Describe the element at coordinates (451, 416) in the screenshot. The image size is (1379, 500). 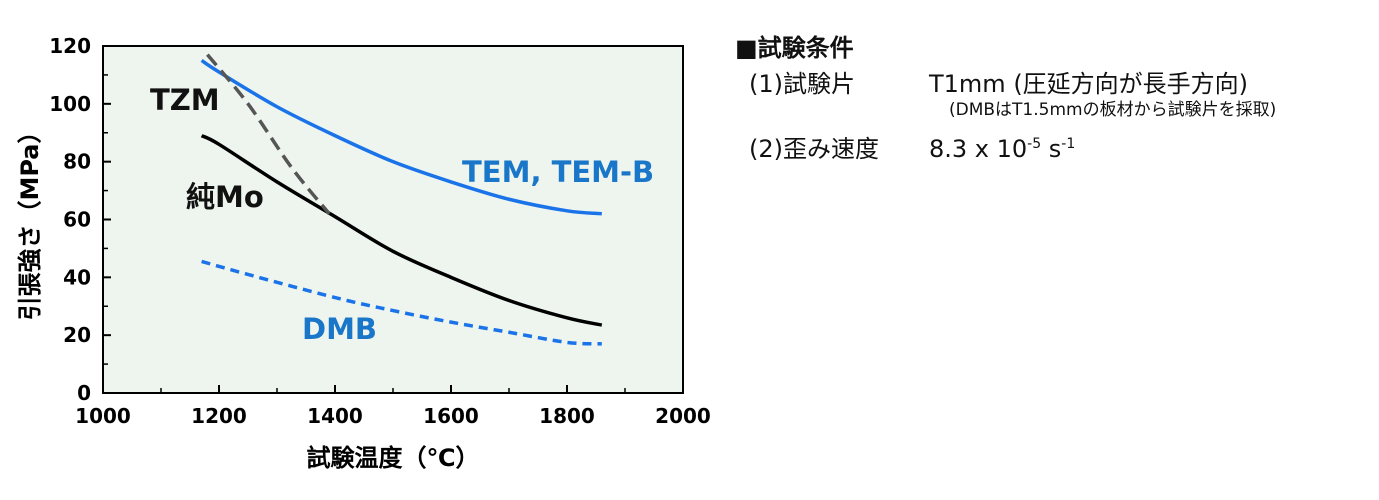
I see `x-tick-label: 1600` at that location.